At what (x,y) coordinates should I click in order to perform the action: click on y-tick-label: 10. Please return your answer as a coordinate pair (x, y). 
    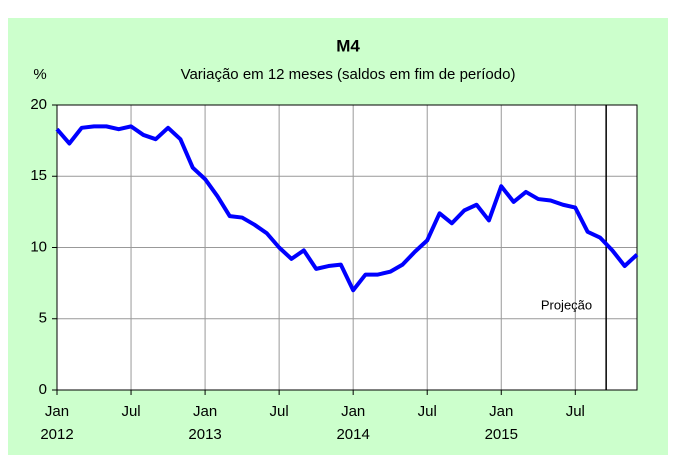
    Looking at the image, I should click on (38, 246).